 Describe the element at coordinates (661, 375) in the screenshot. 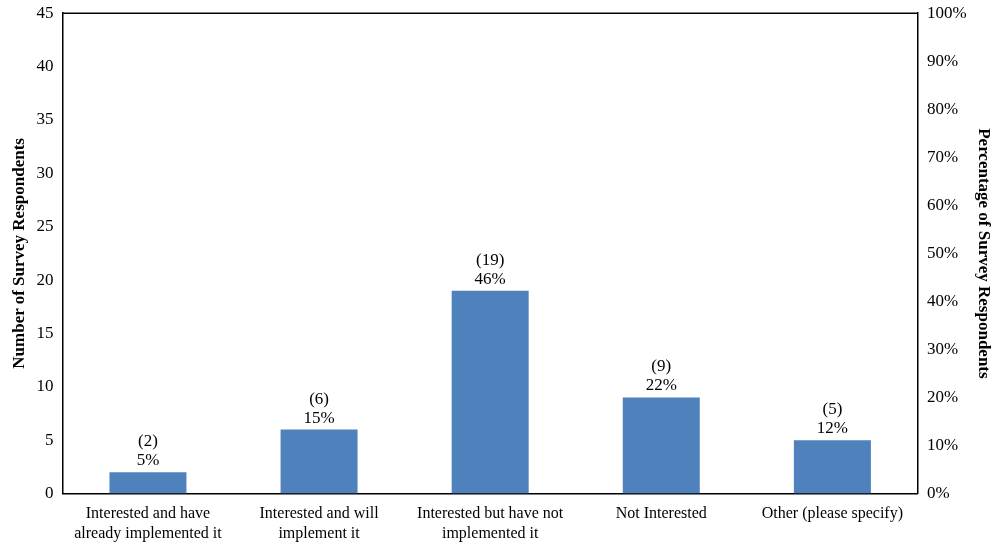

I see `data-label: (9) 22%` at that location.